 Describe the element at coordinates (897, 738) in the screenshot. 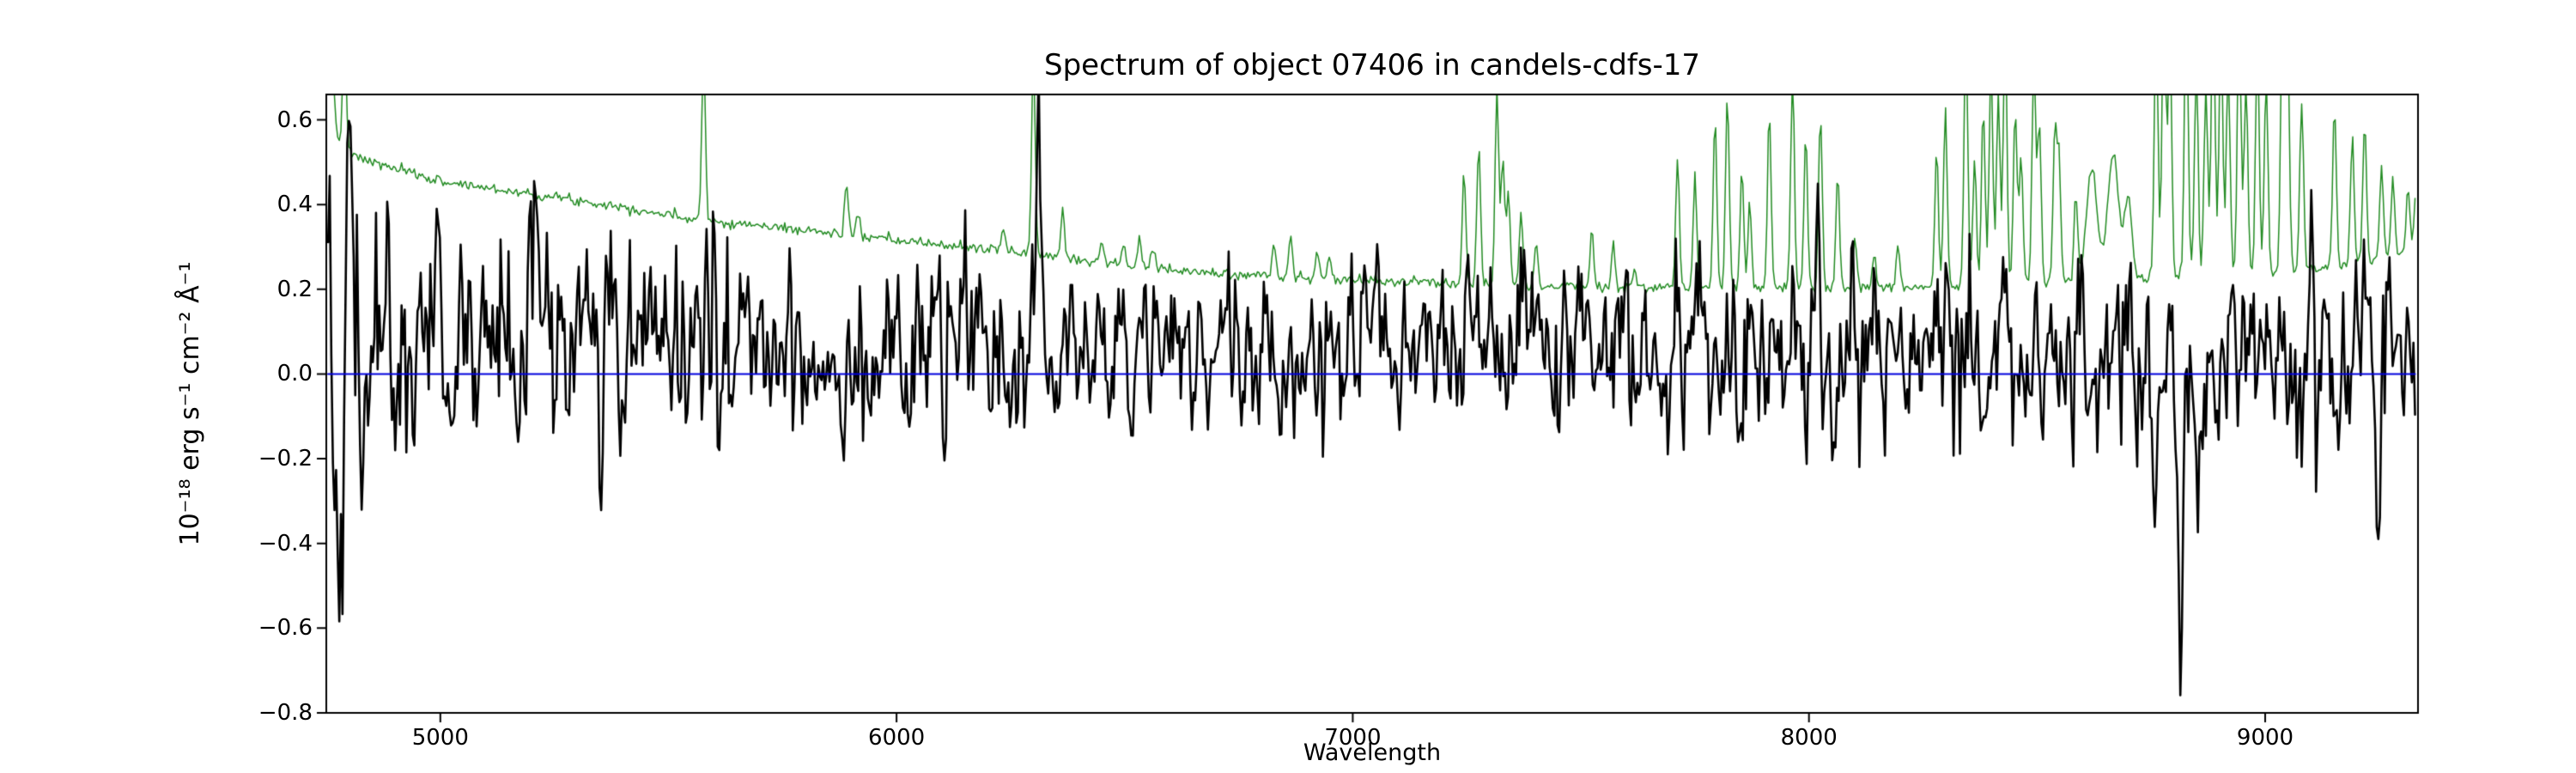

I see `x-tick-label: 6000` at that location.